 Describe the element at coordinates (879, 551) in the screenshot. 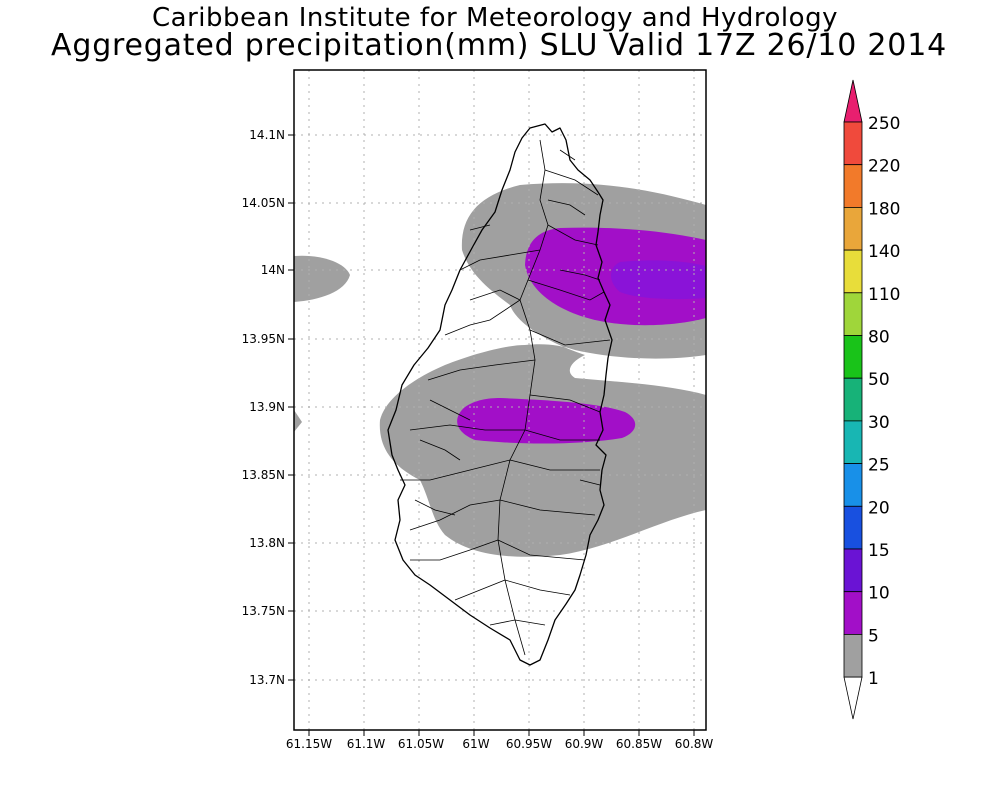

I see `legend-label: 15` at that location.